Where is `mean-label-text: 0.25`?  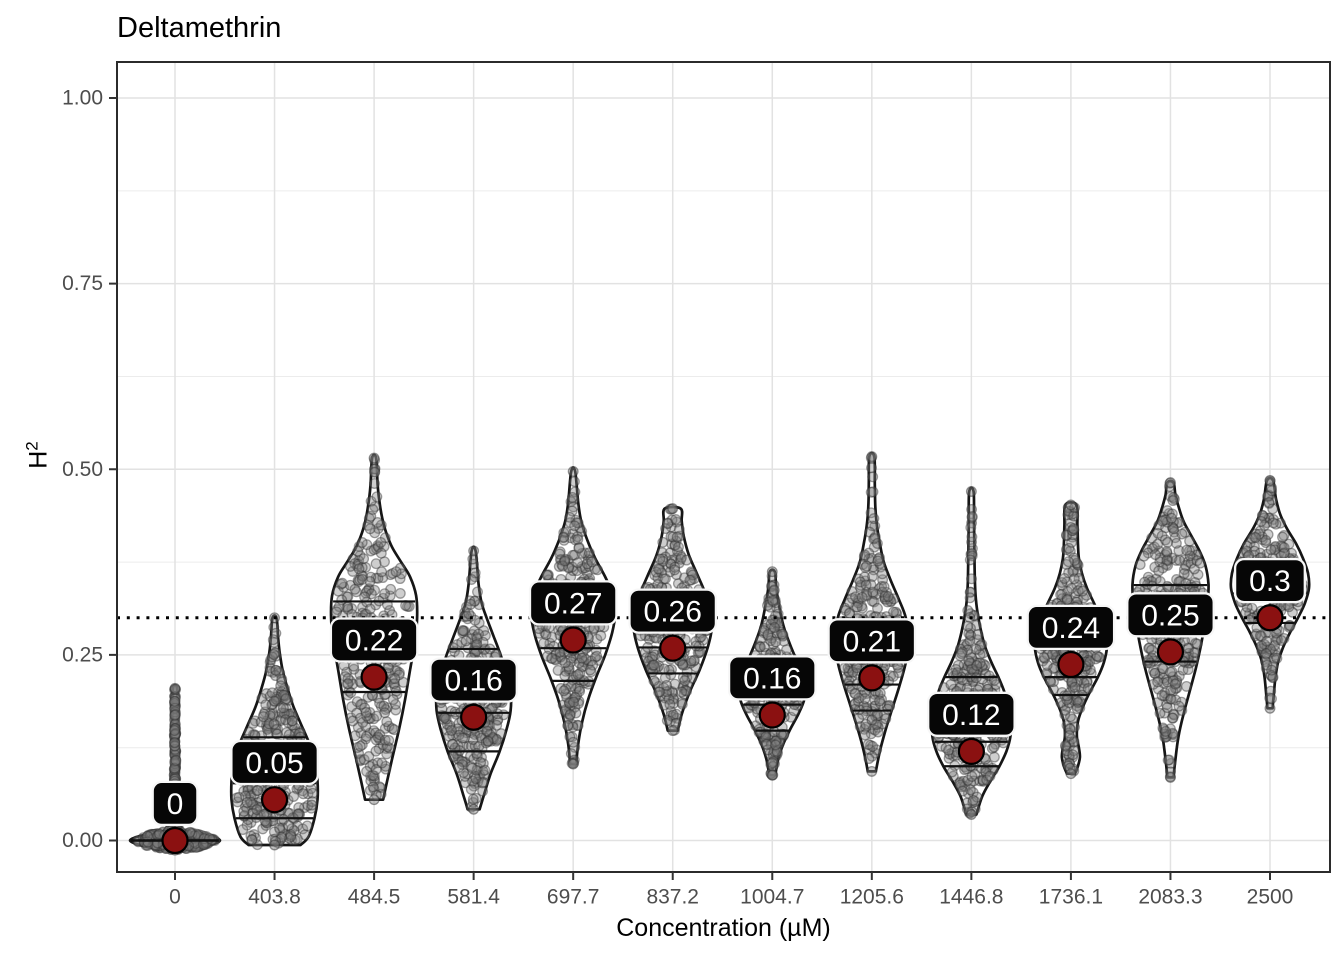
mean-label-text: 0.25 is located at coordinates (1170, 615).